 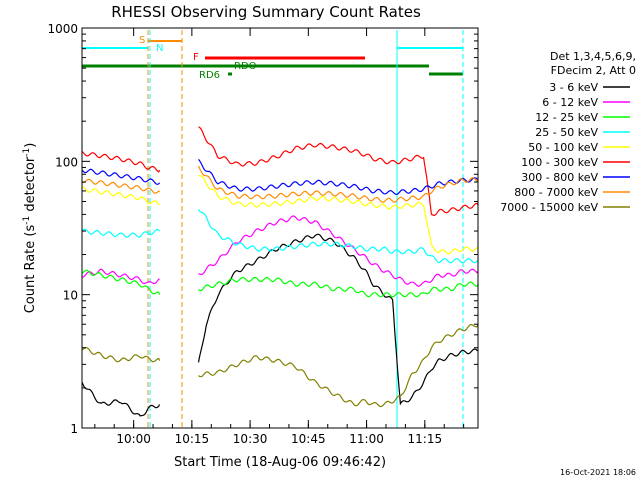 What do you see at coordinates (559, 162) in the screenshot?
I see `legend-label: 100 - 300 keV` at bounding box center [559, 162].